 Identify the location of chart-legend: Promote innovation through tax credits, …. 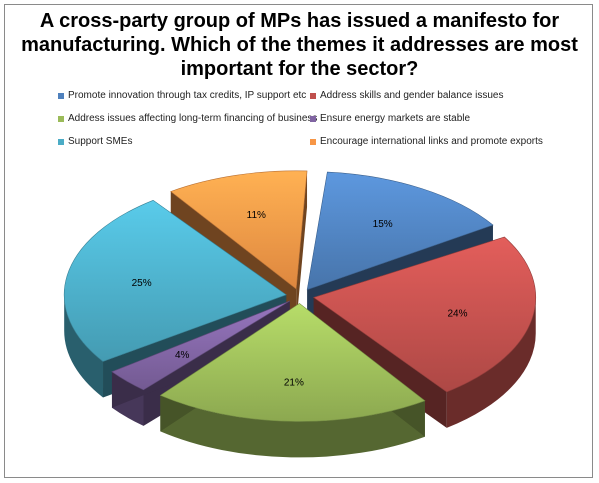
(318, 118).